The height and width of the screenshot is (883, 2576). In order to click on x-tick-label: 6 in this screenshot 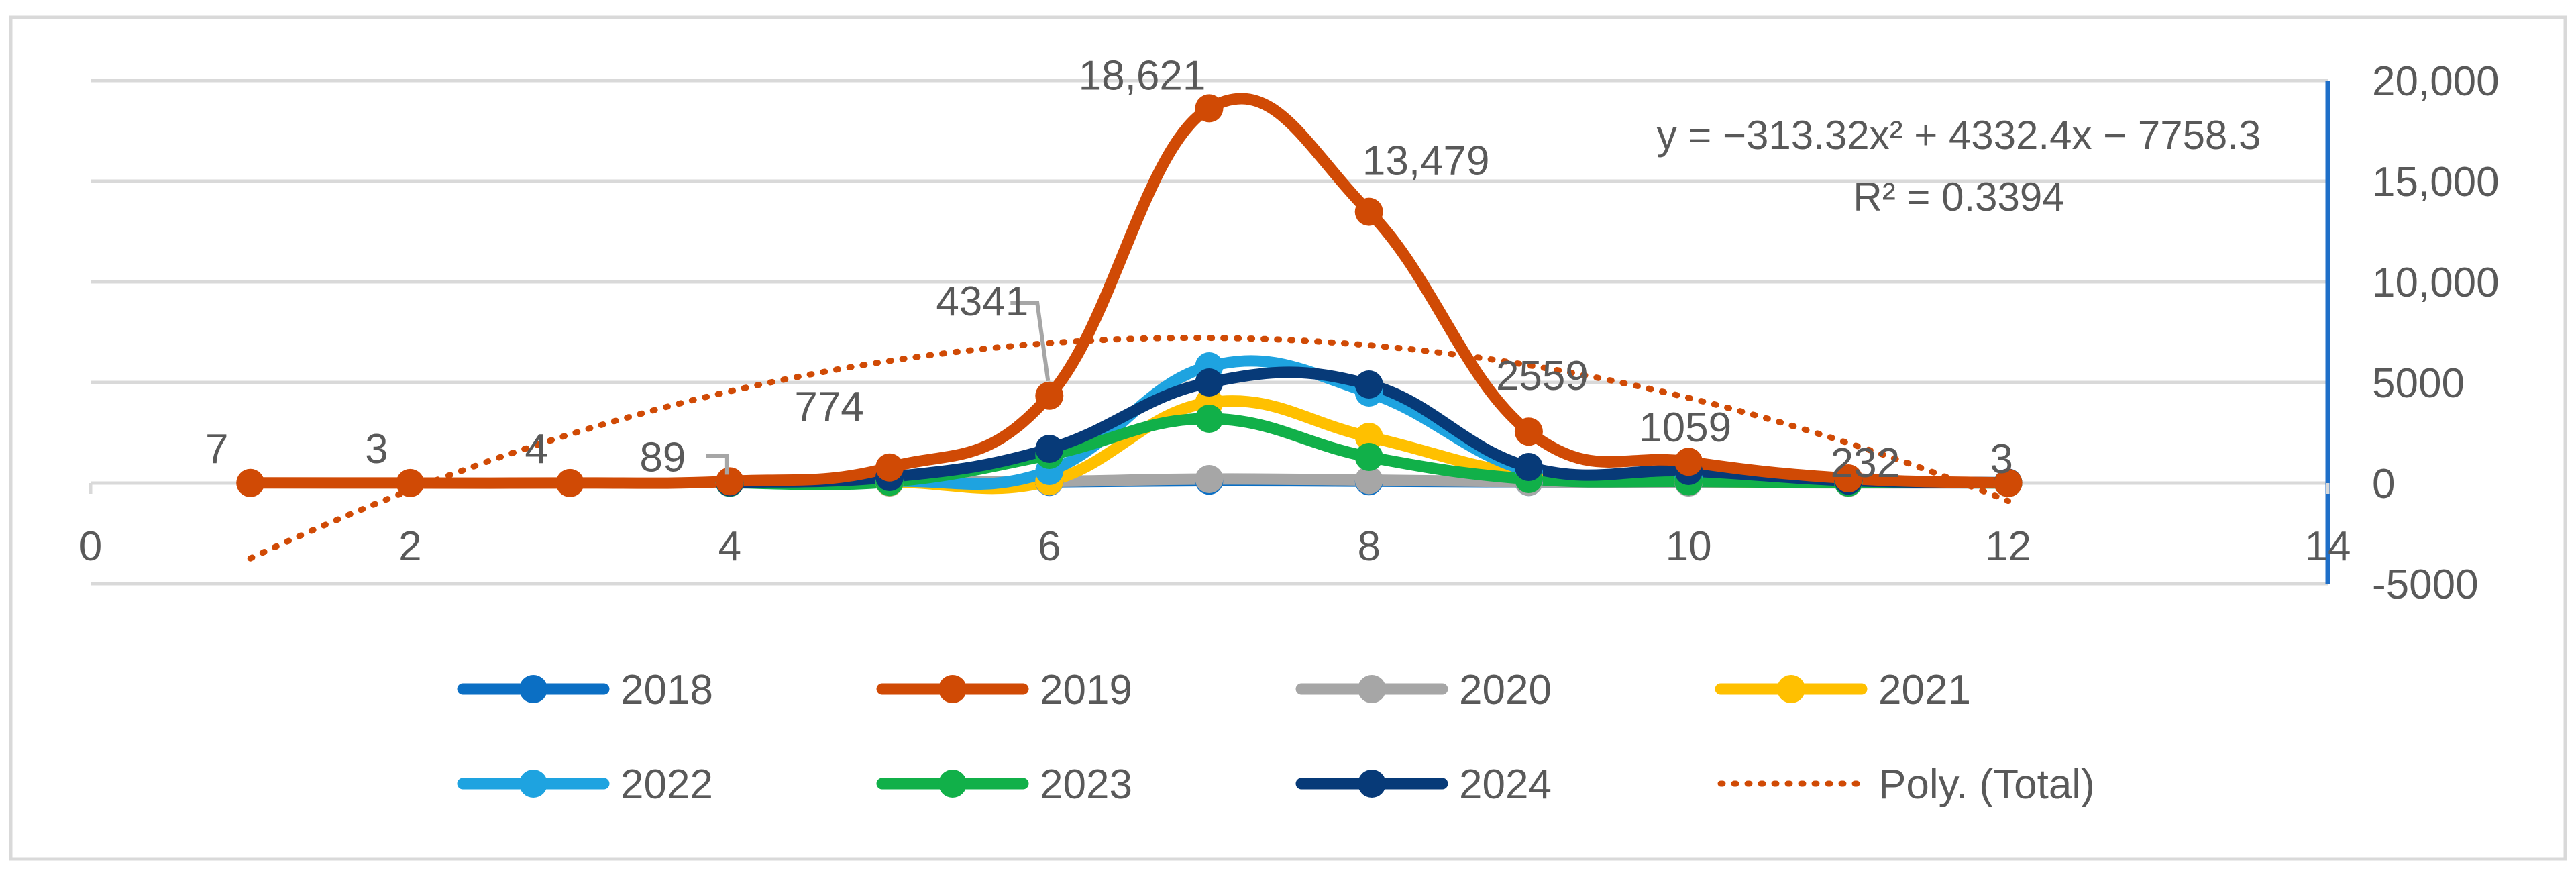, I will do `click(1049, 546)`.